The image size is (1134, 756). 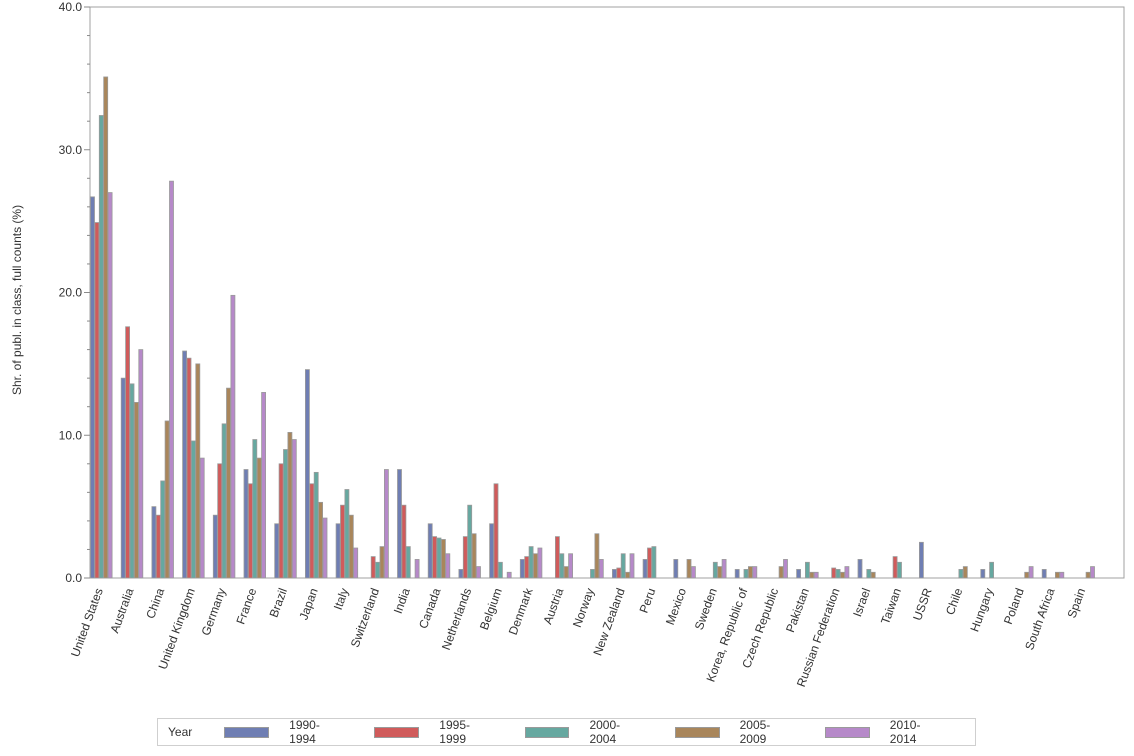 I want to click on x-tick-label: Spain, so click(x=1077, y=603).